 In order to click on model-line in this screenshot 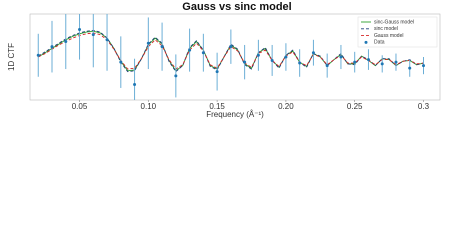, I will do `click(231, 51)`.